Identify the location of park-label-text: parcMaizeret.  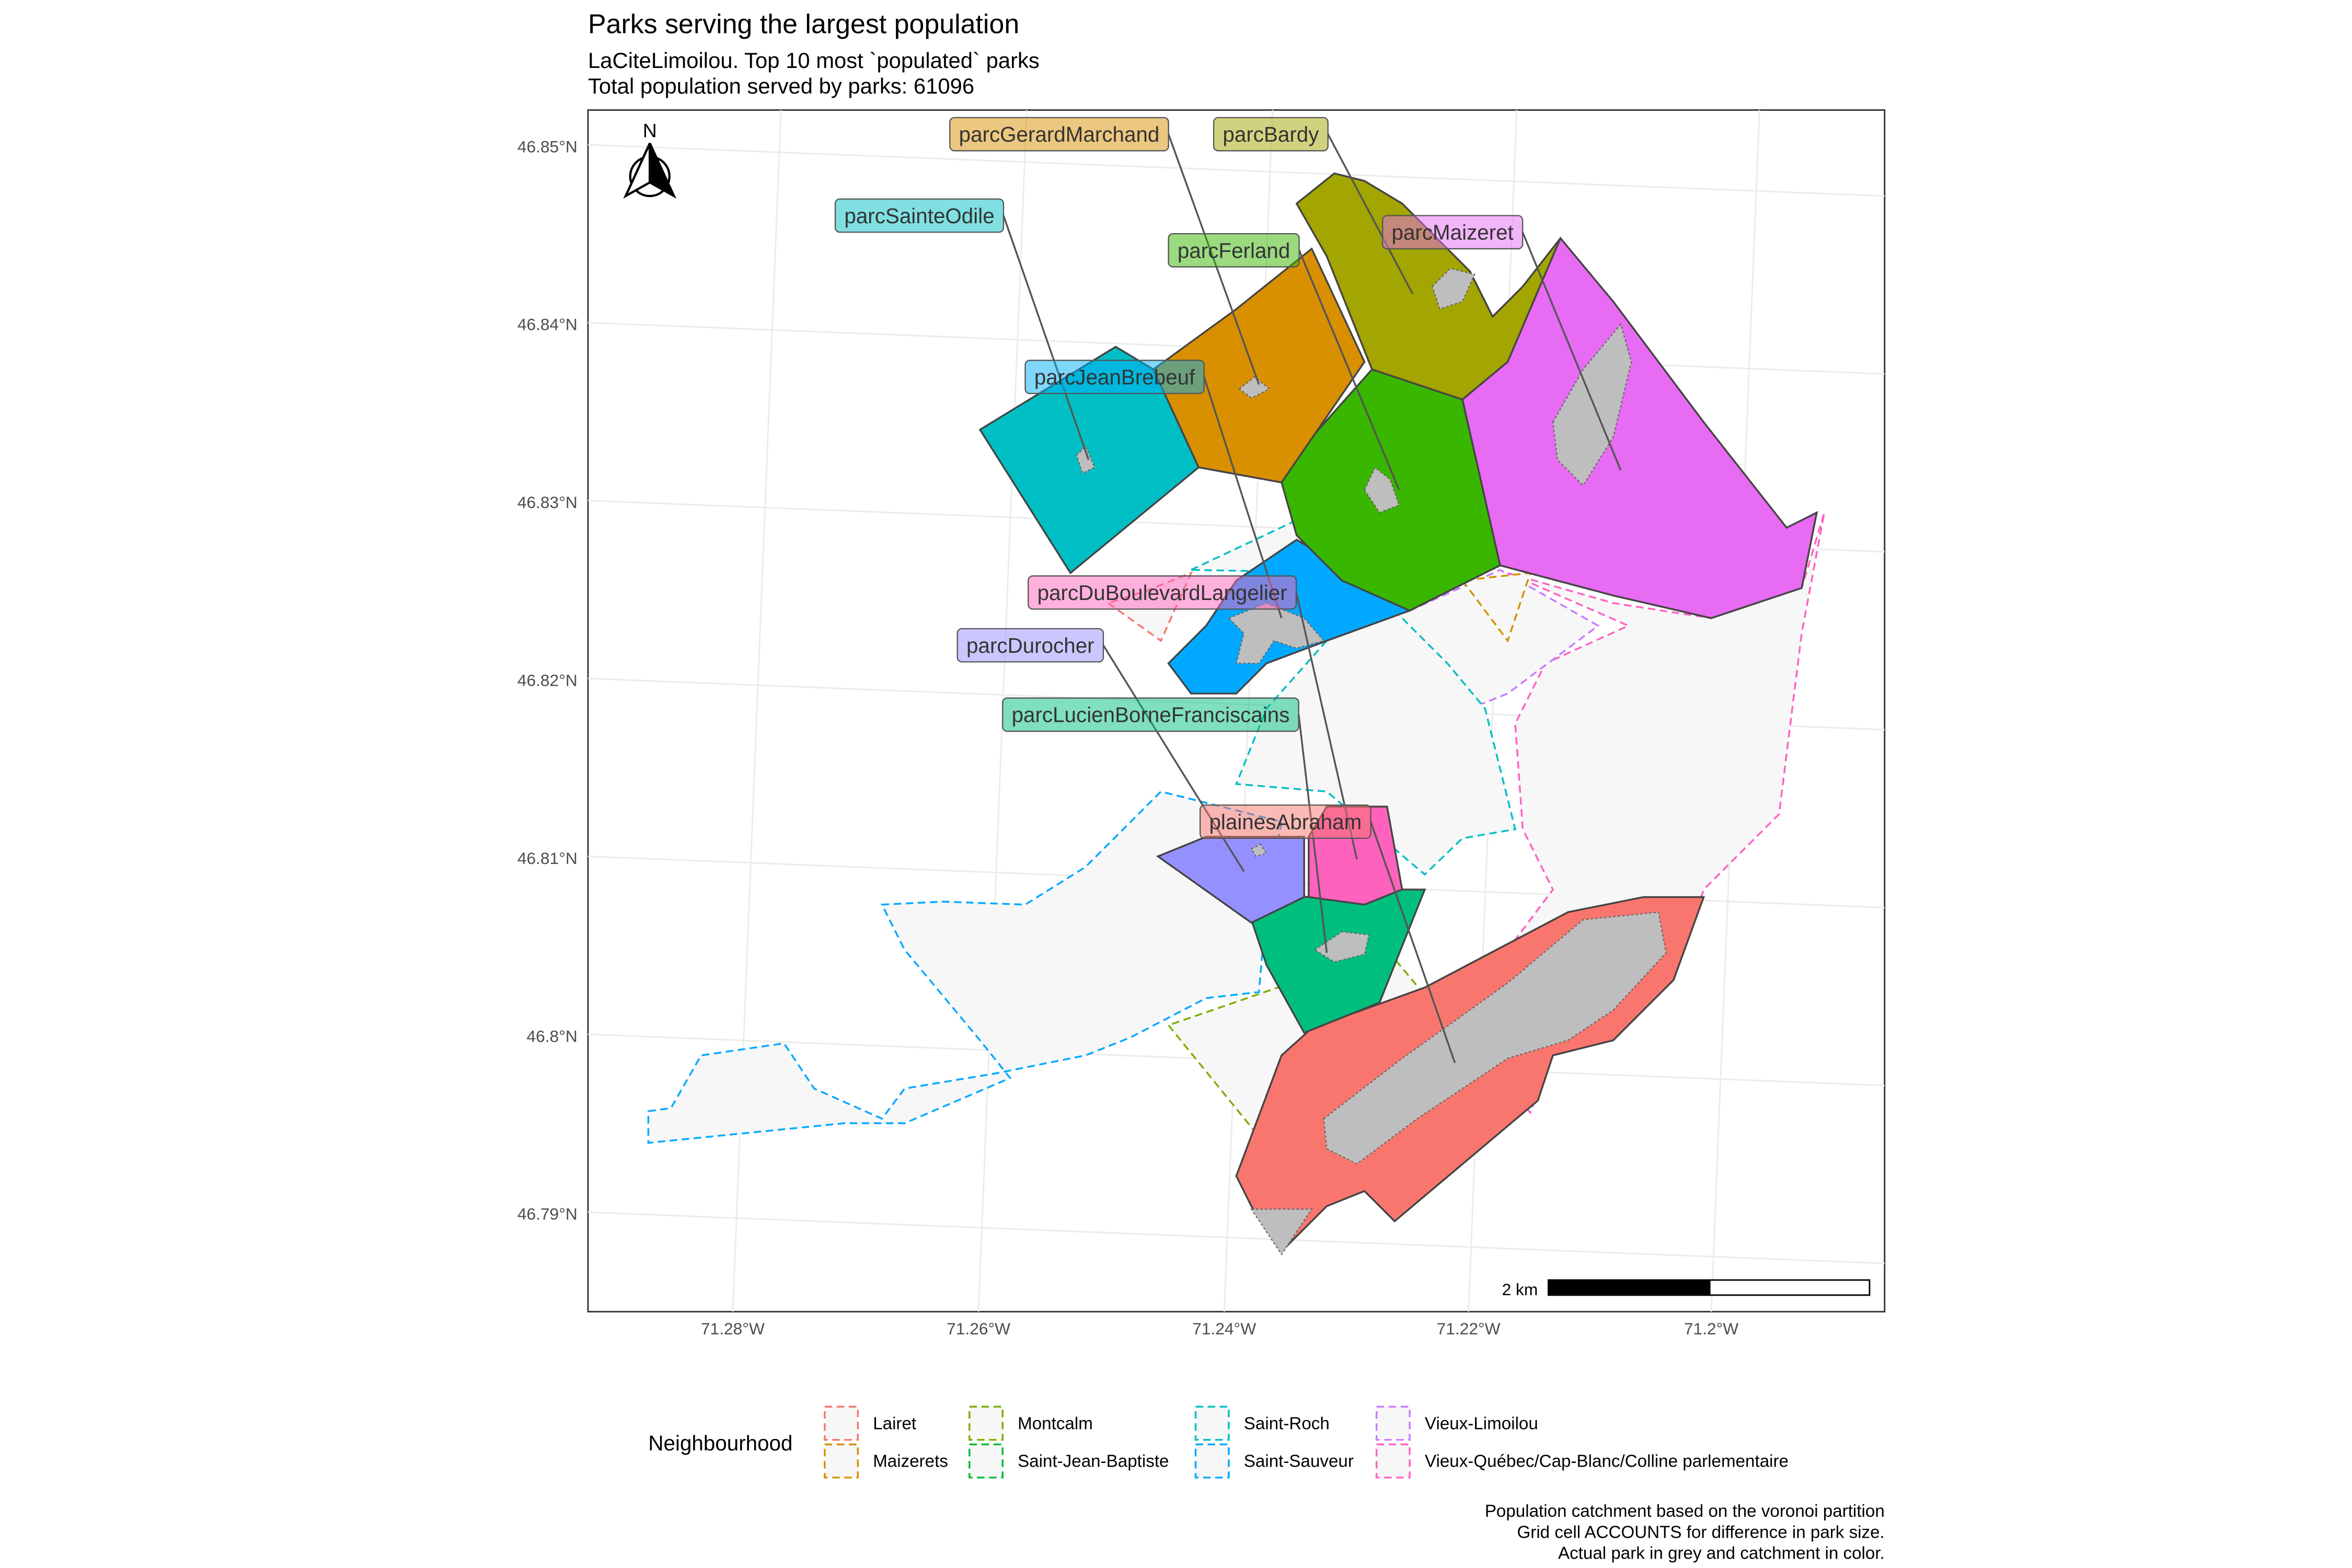
(1453, 233).